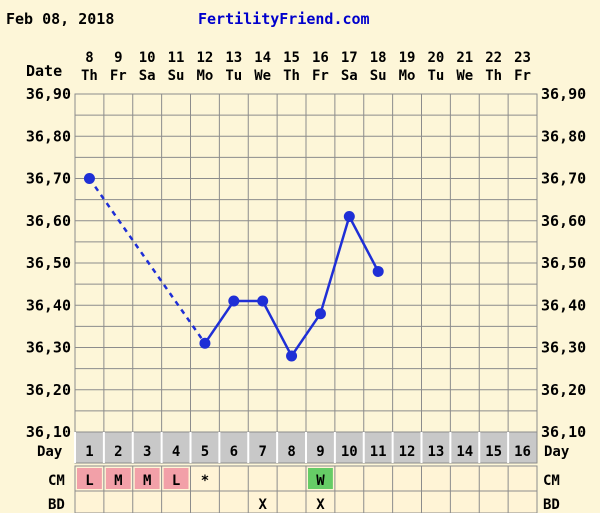 This screenshot has width=600, height=513. I want to click on date-label: 15, so click(291, 58).